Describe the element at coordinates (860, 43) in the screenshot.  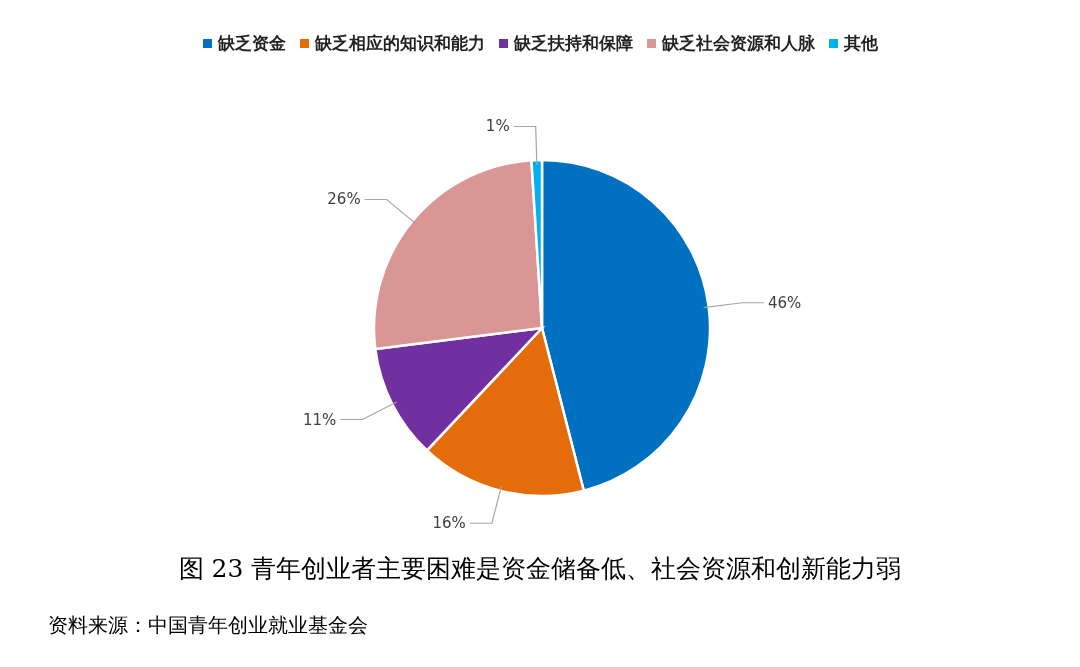
I see `legend-label: 其他` at that location.